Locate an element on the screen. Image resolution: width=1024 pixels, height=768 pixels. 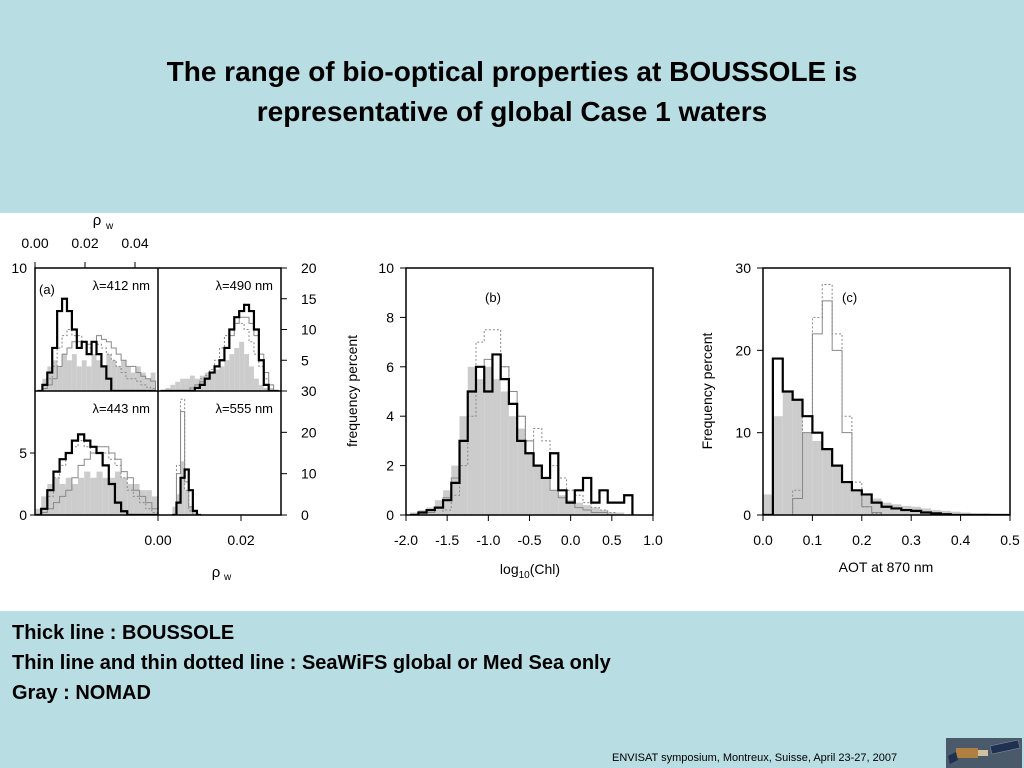
chart-a-panel-4-boussole-line is located at coordinates (187, 491).